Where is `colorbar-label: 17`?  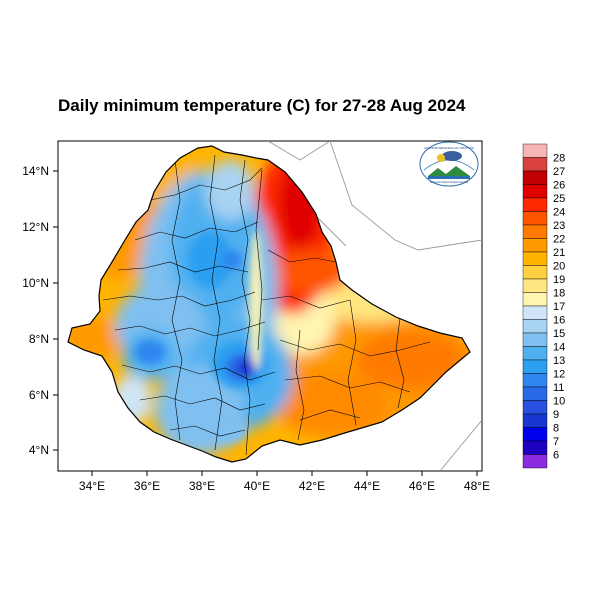 colorbar-label: 17 is located at coordinates (559, 307).